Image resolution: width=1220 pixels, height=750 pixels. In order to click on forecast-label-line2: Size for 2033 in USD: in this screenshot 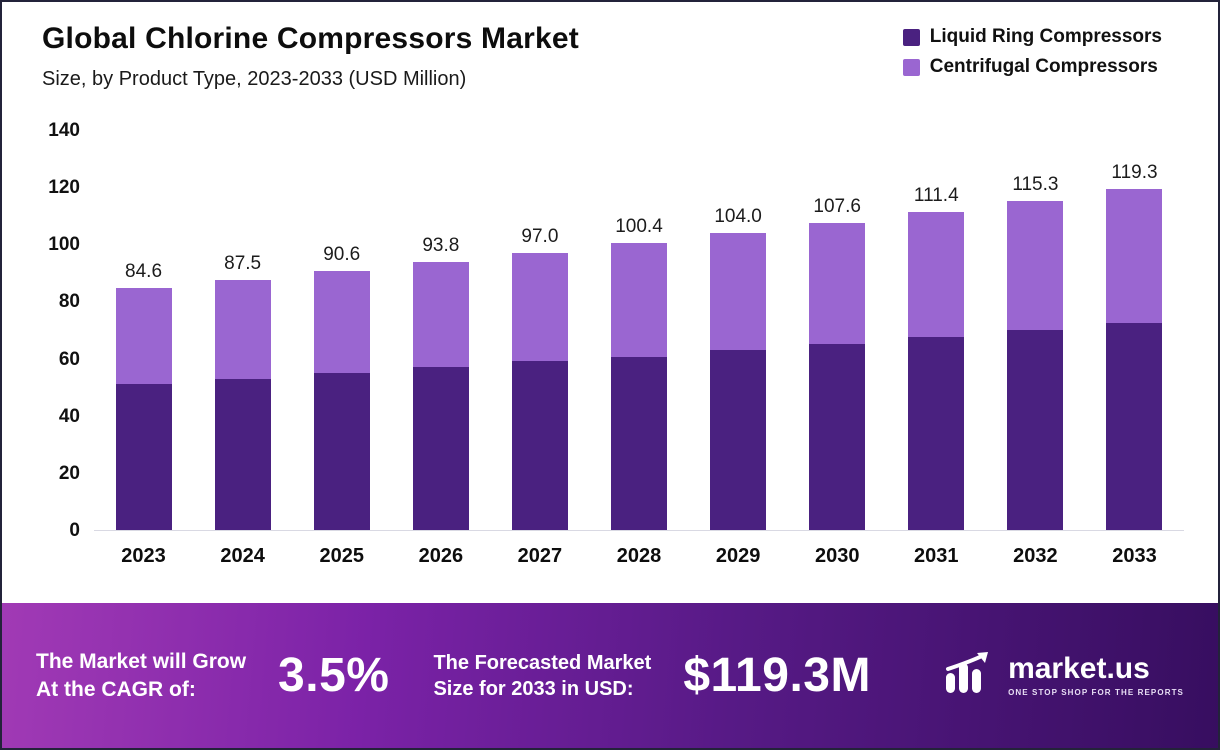, I will do `click(533, 688)`.